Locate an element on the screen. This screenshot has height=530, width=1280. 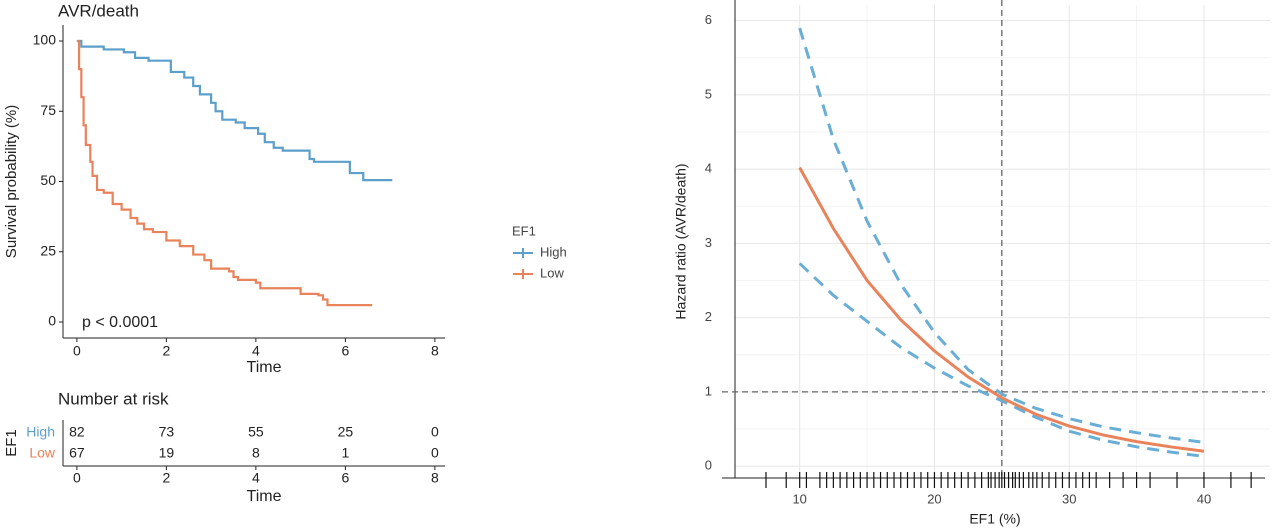
chart-title: AVR/death is located at coordinates (98, 10).